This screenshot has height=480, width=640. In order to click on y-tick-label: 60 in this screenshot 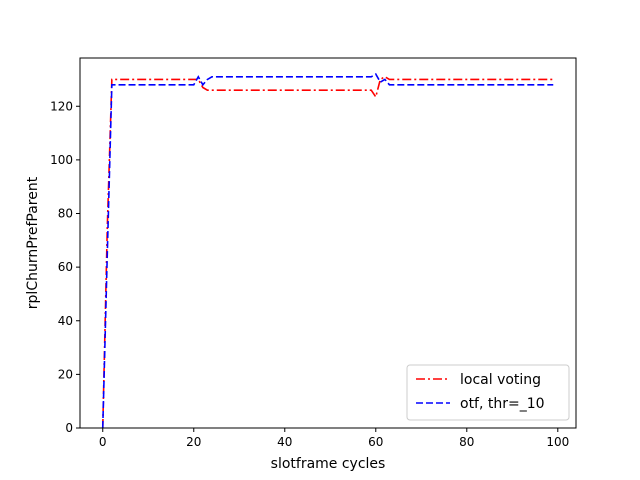, I will do `click(65, 267)`.